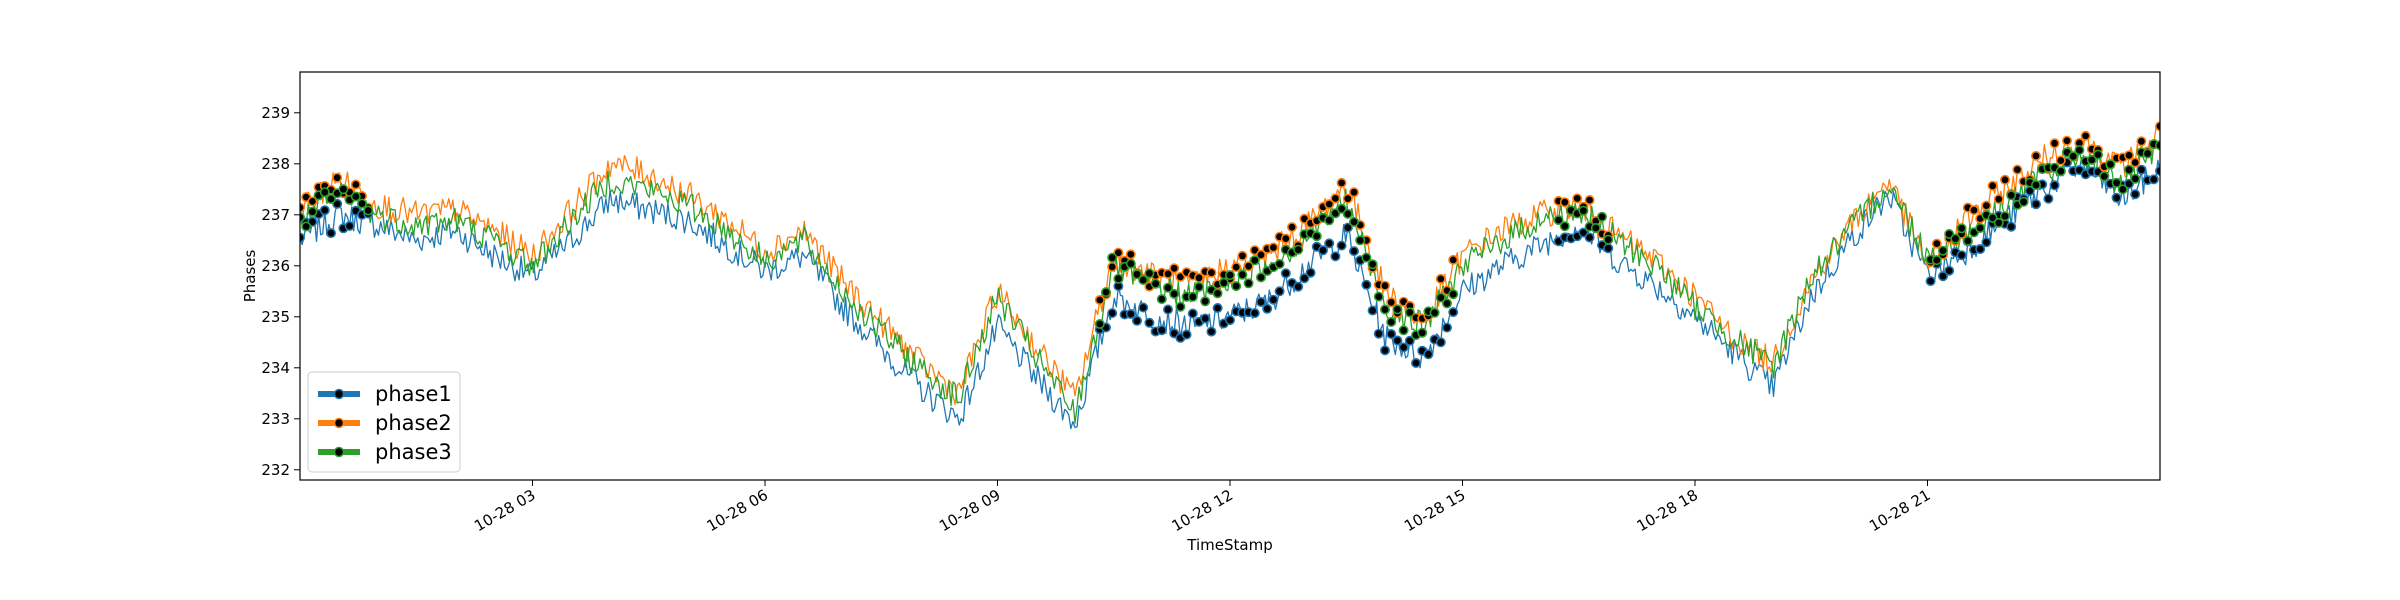 The width and height of the screenshot is (2400, 600). I want to click on y-tick-label: 236, so click(275, 266).